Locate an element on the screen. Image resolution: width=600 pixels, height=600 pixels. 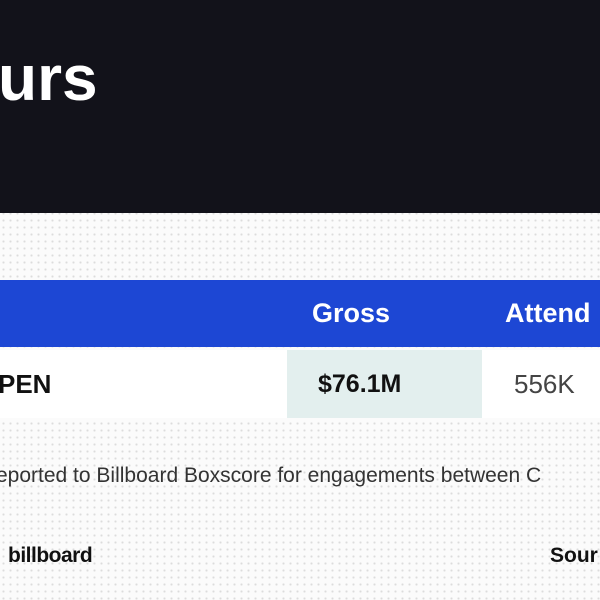
title: urs is located at coordinates (49, 78).